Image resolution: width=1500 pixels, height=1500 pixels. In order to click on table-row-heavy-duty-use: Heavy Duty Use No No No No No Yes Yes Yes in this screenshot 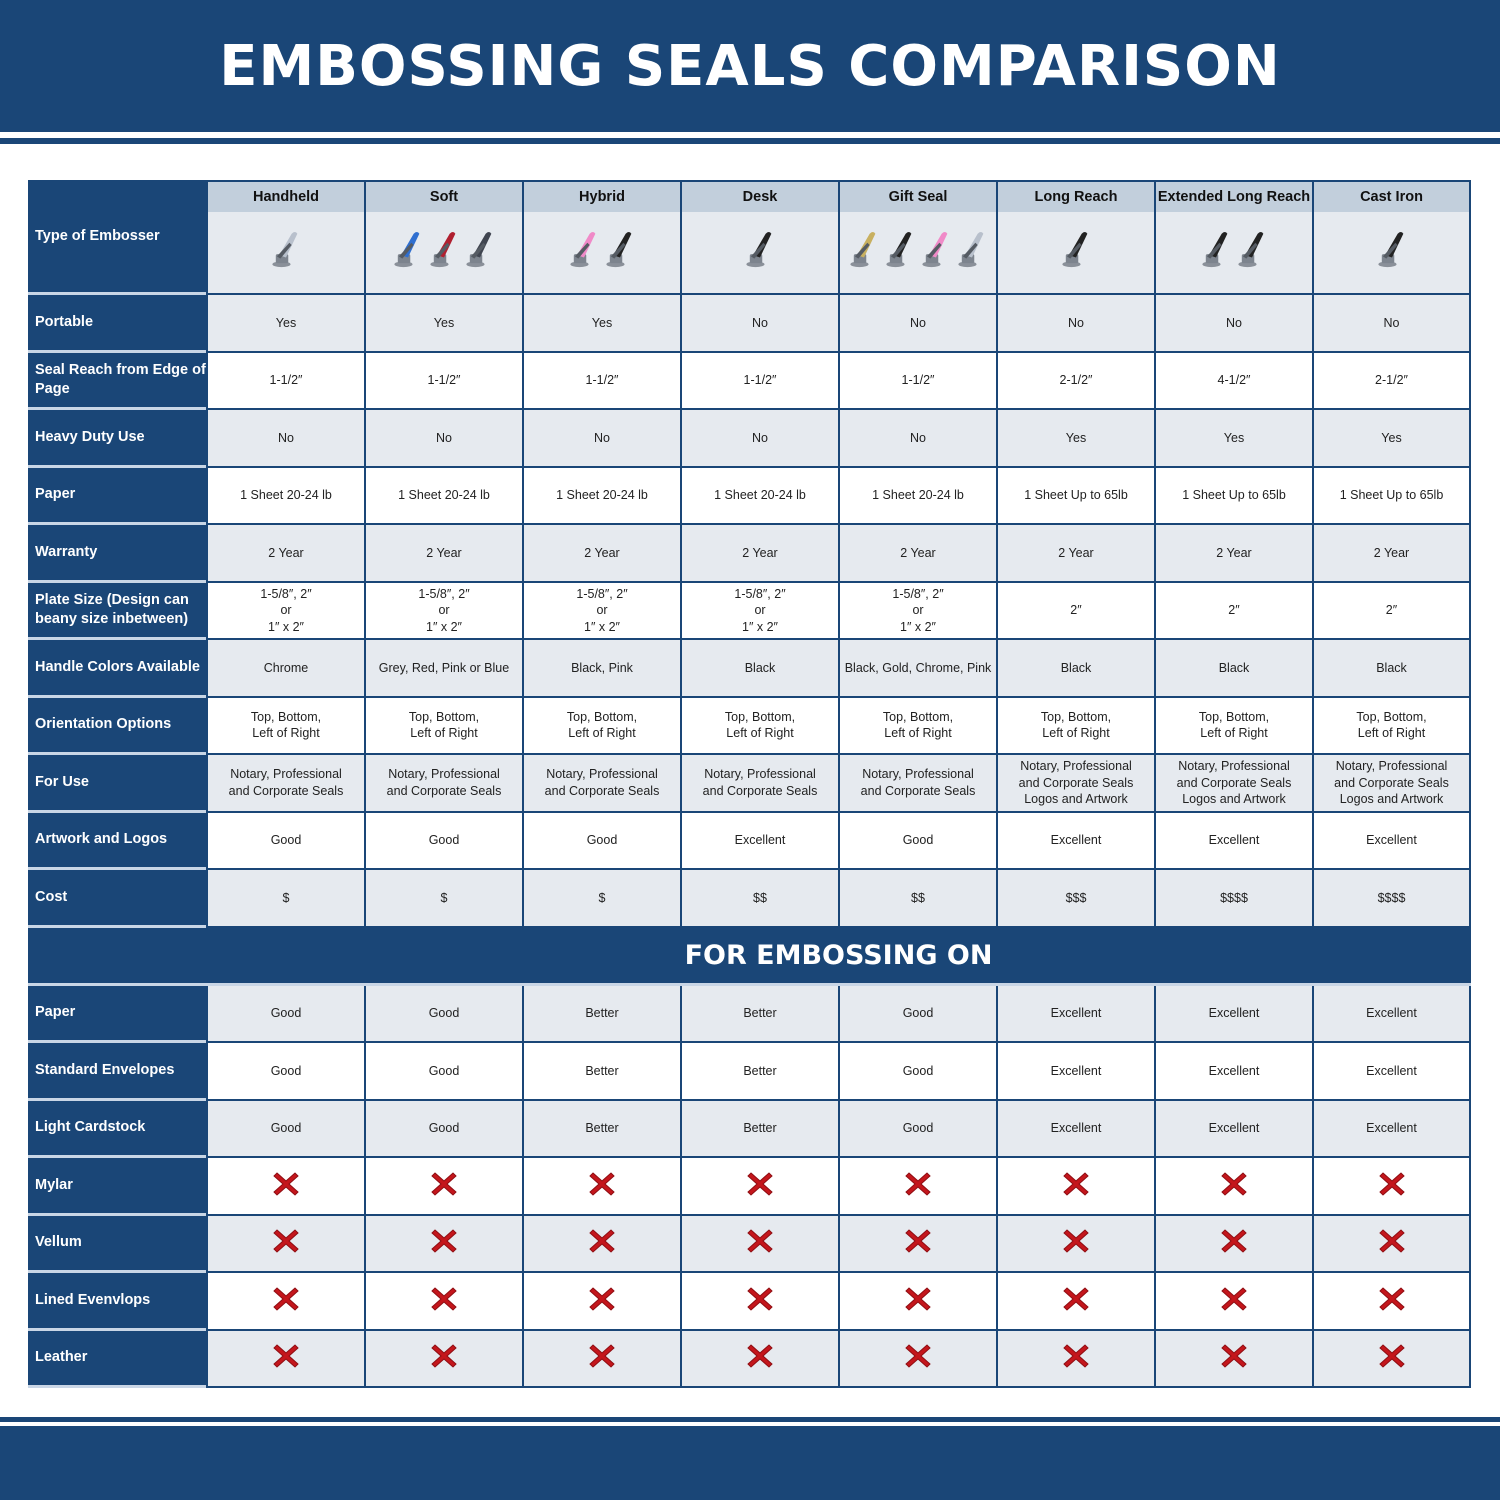, I will do `click(749, 439)`.